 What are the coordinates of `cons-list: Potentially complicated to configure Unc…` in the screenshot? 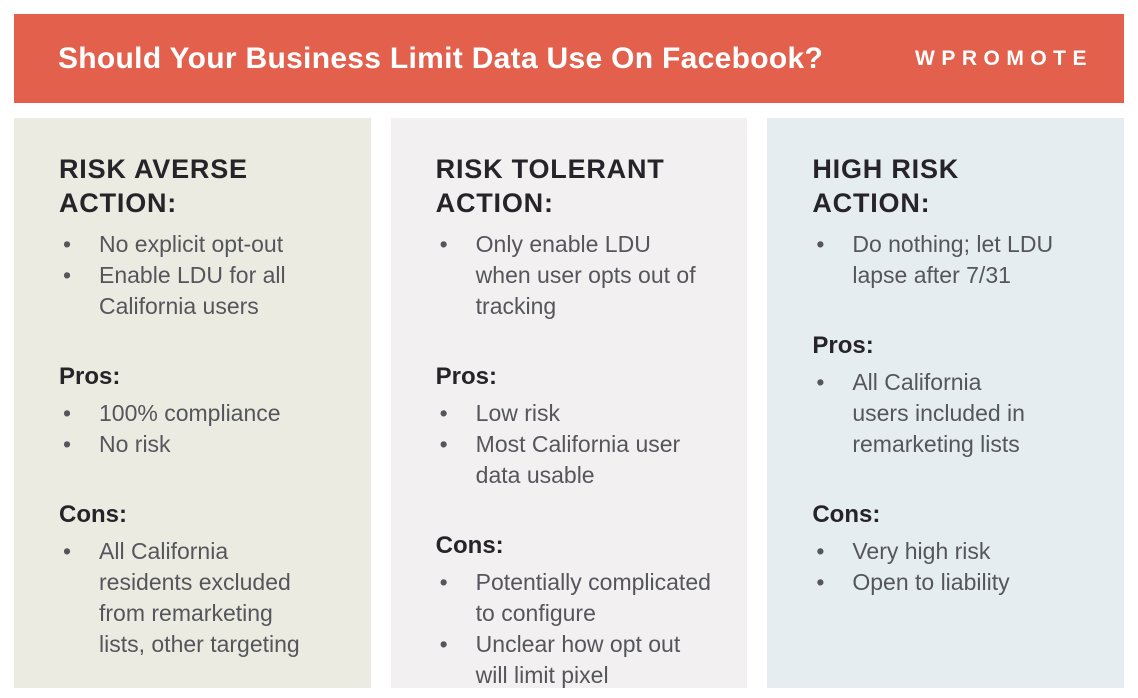 It's located at (579, 627).